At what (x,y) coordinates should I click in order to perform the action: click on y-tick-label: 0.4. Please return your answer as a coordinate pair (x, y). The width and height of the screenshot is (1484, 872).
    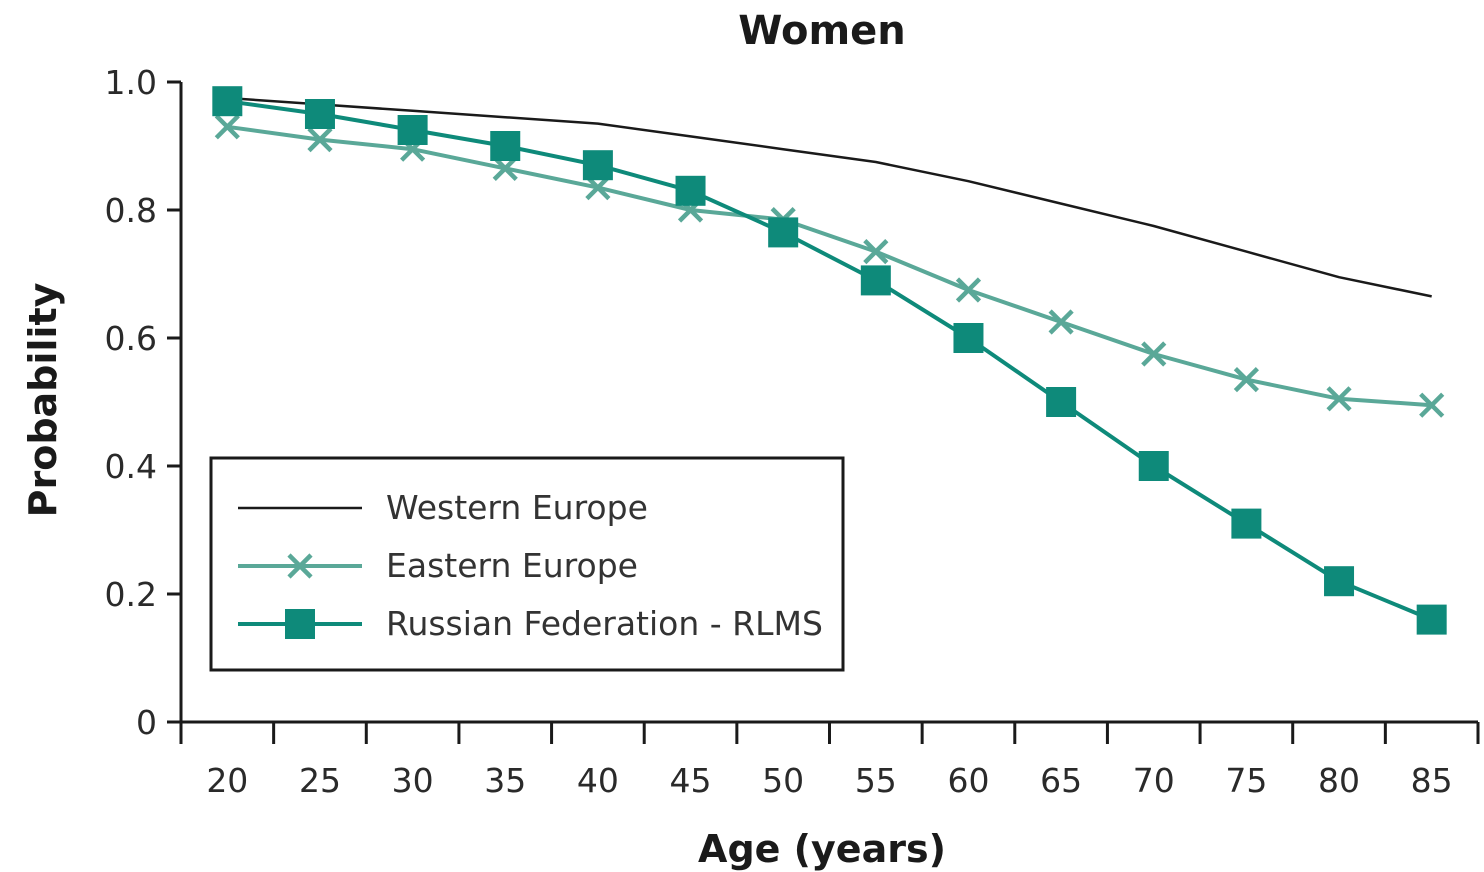
    Looking at the image, I should click on (131, 466).